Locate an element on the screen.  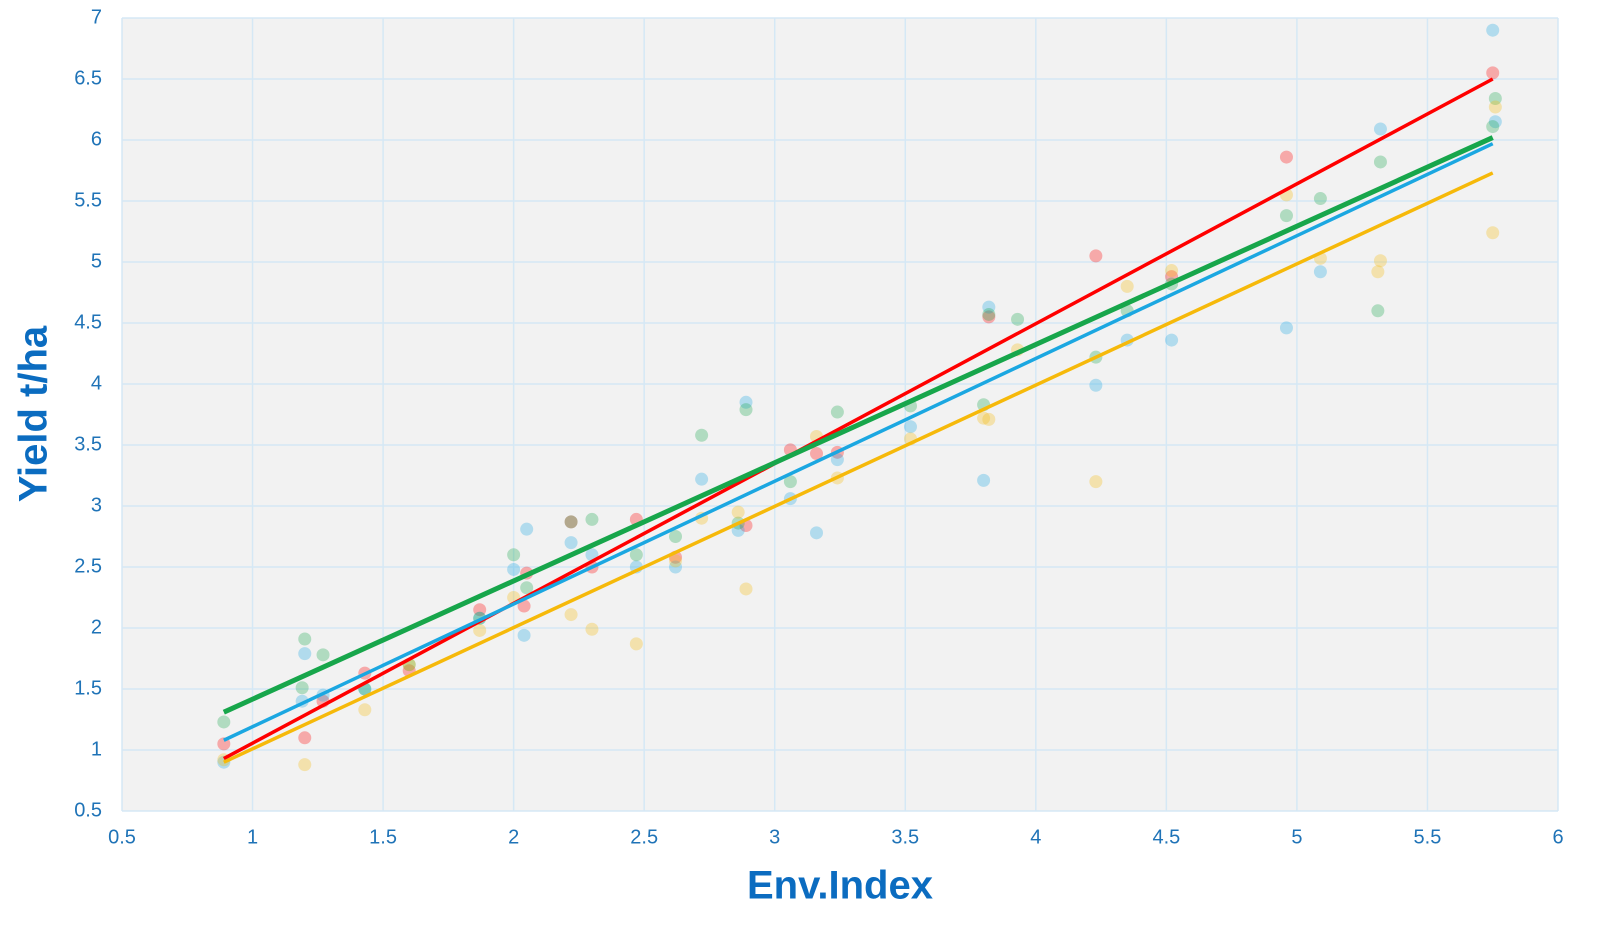
x-tick-label: 5 is located at coordinates (1296, 837).